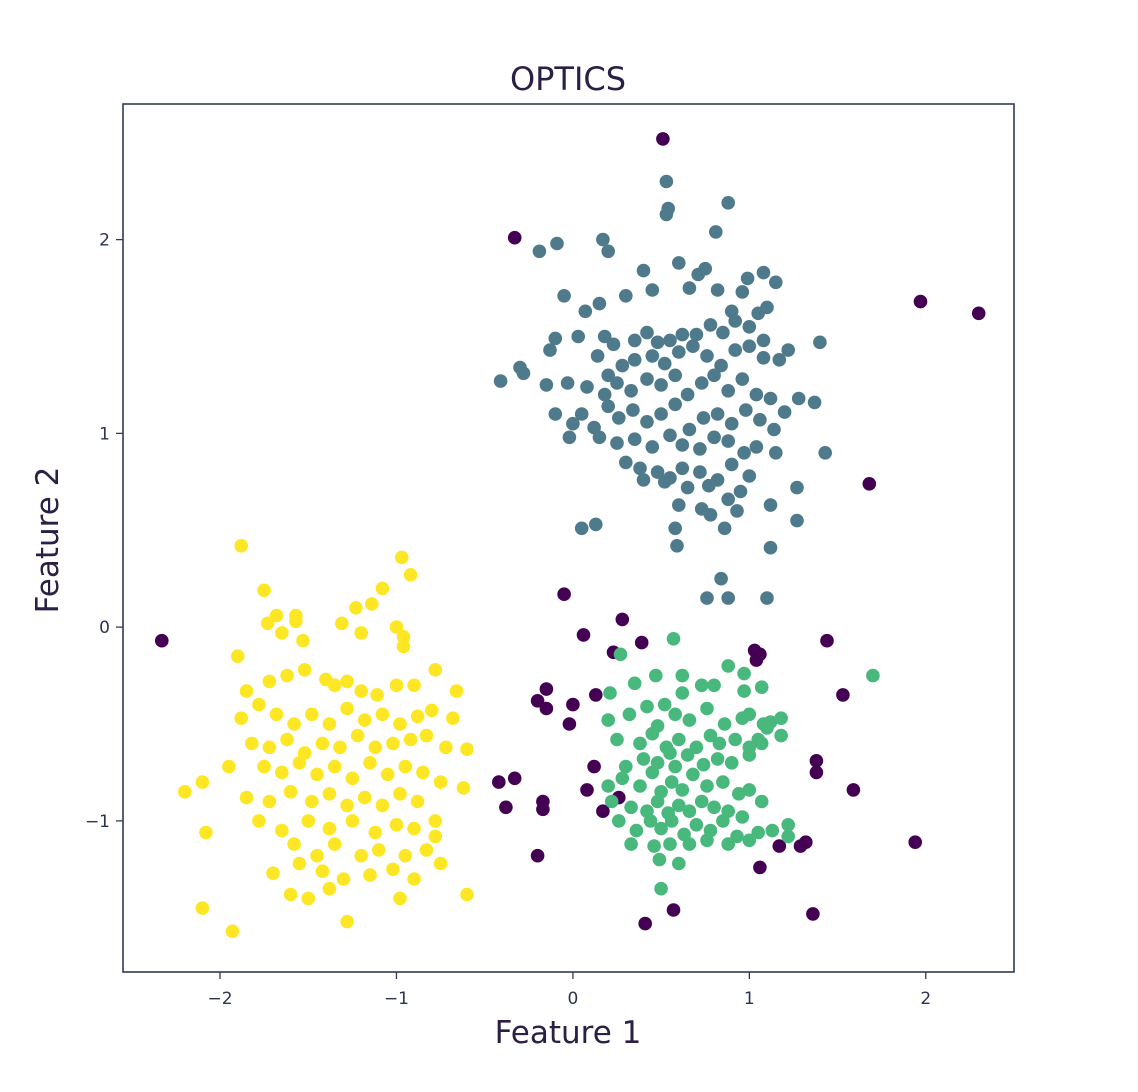 The width and height of the screenshot is (1138, 1092). I want to click on x-axis: −2 −1 0 1 2, so click(569, 990).